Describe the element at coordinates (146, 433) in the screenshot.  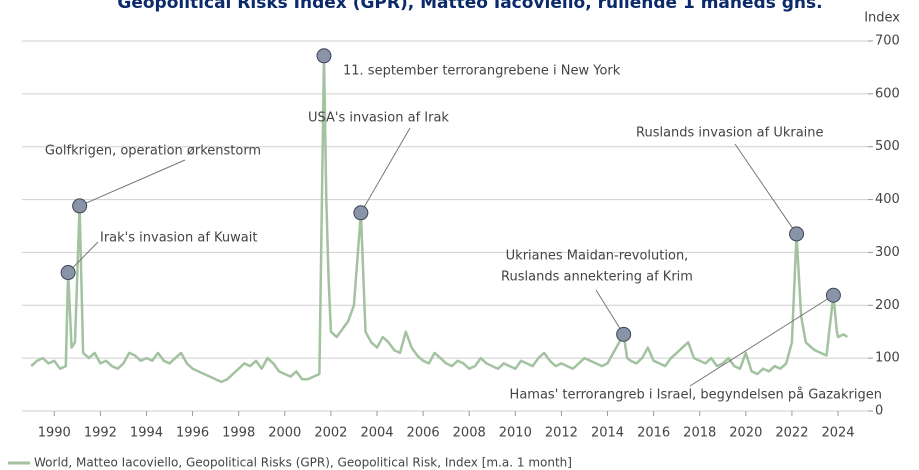
I see `x-tick-label: 1994` at that location.